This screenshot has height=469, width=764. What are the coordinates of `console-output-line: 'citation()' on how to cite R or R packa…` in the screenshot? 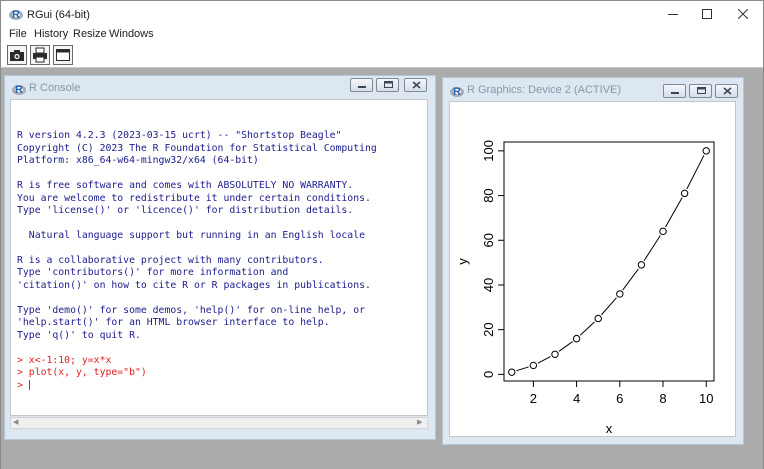 It's located at (197, 286).